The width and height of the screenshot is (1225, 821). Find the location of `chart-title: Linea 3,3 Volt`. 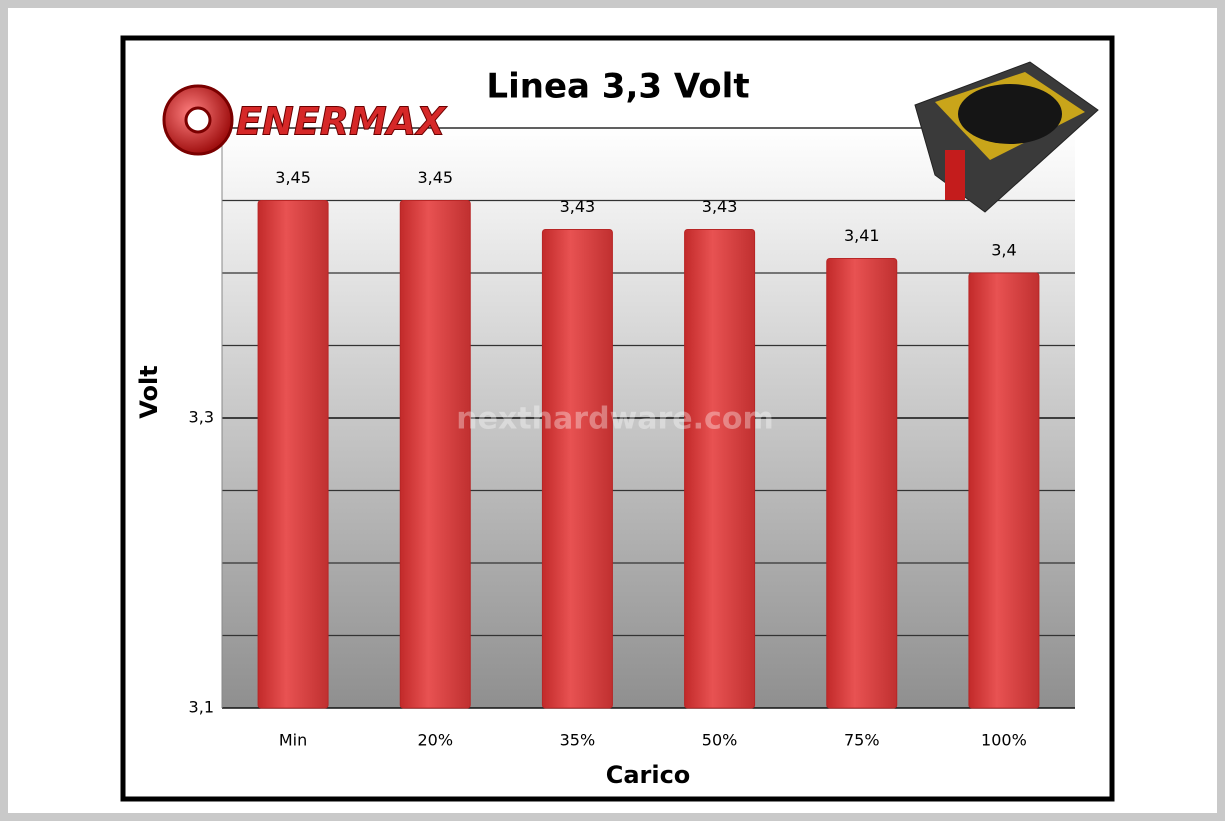

chart-title: Linea 3,3 Volt is located at coordinates (617, 87).